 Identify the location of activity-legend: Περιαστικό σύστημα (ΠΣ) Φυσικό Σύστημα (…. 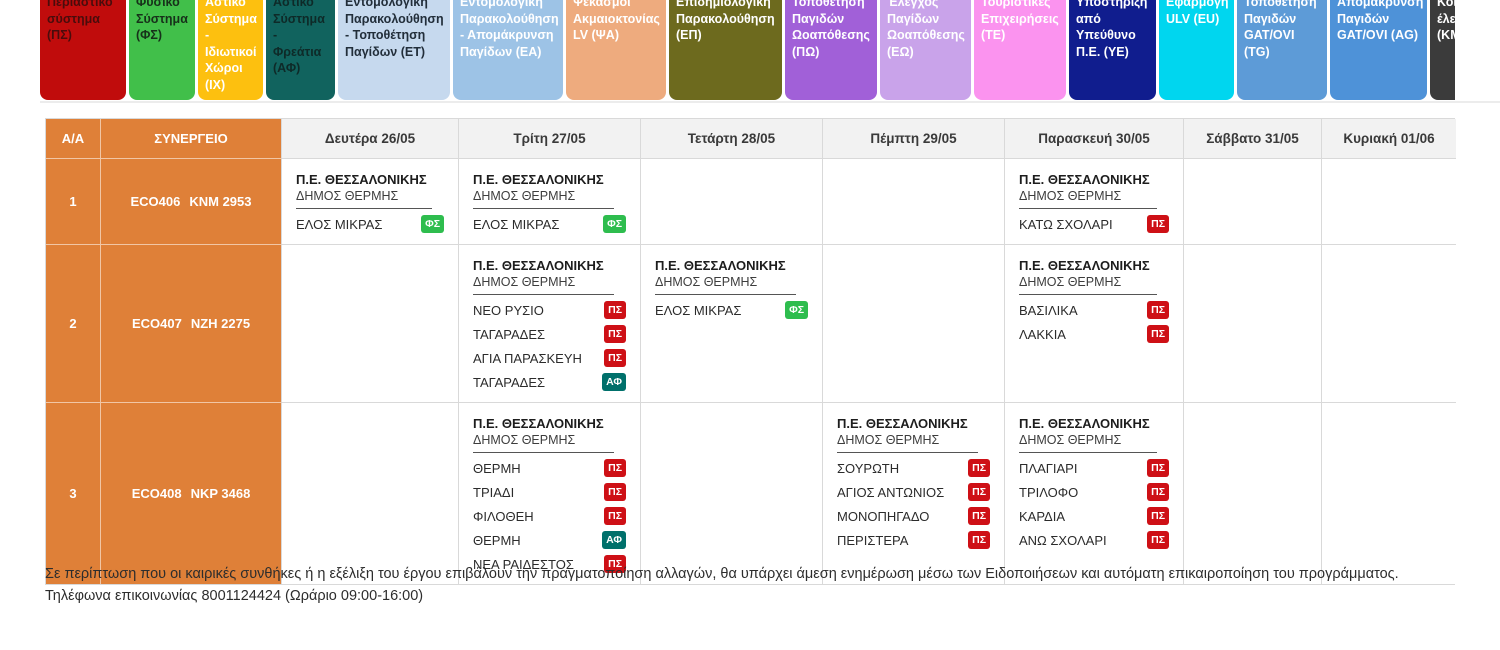
(747, 50).